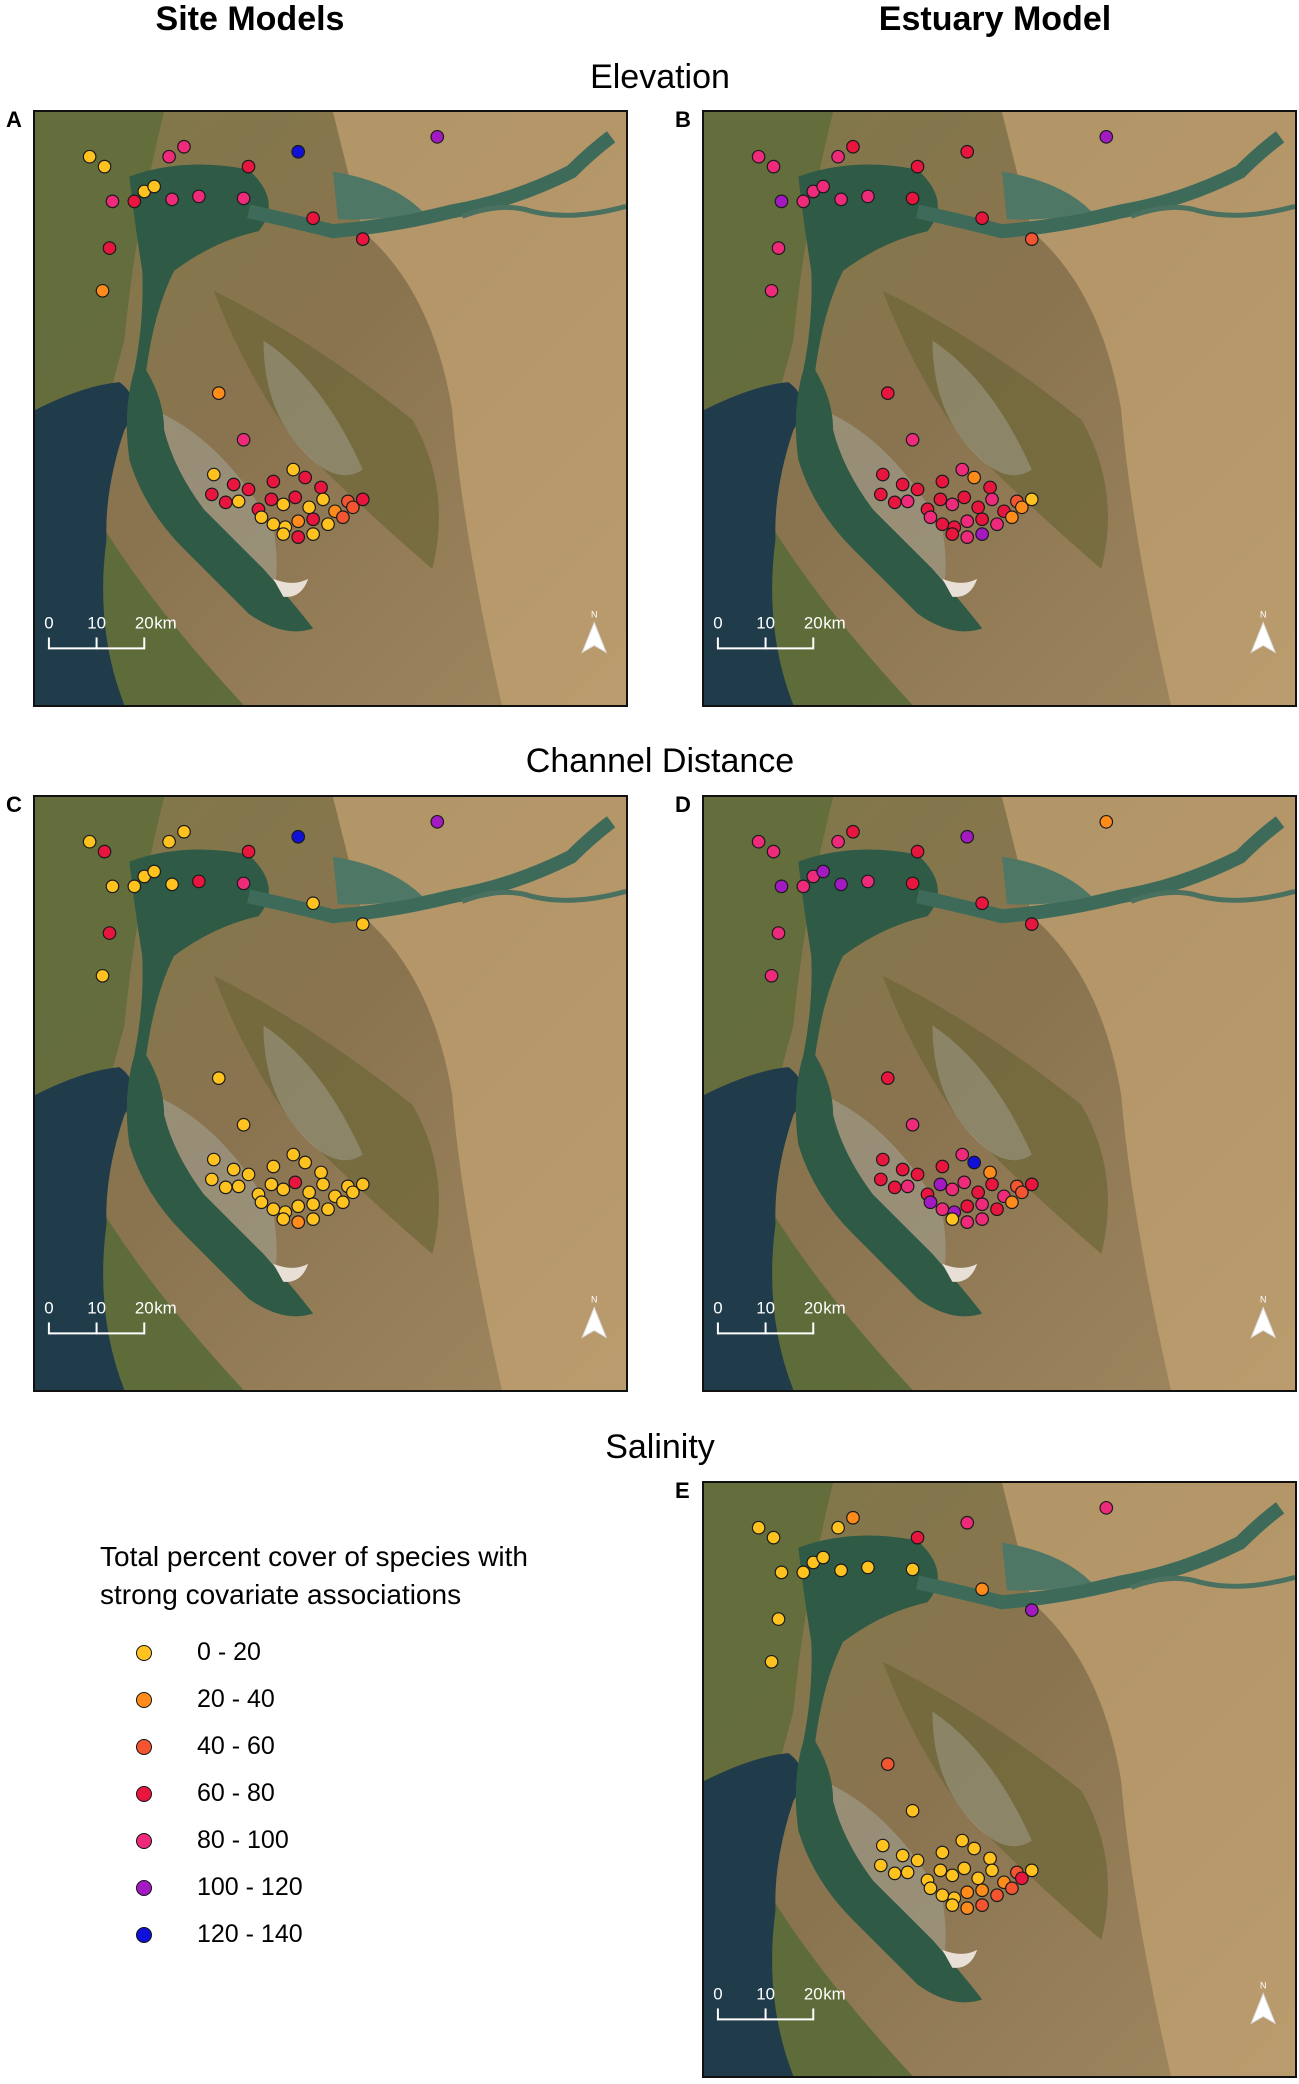 Image resolution: width=1299 pixels, height=2084 pixels. I want to click on legend-item: 60 - 80, so click(380, 1796).